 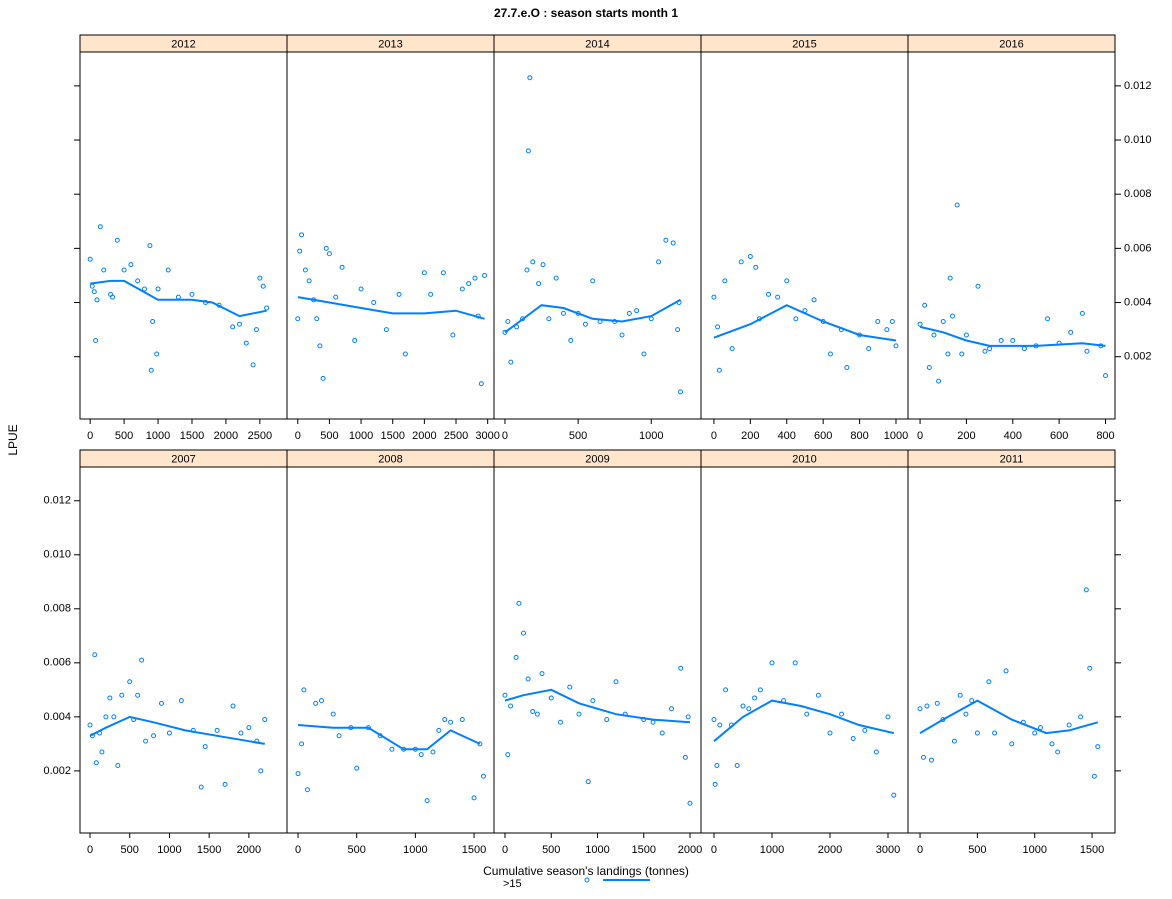 What do you see at coordinates (1138, 357) in the screenshot?
I see `y-tick-label: 0.002` at bounding box center [1138, 357].